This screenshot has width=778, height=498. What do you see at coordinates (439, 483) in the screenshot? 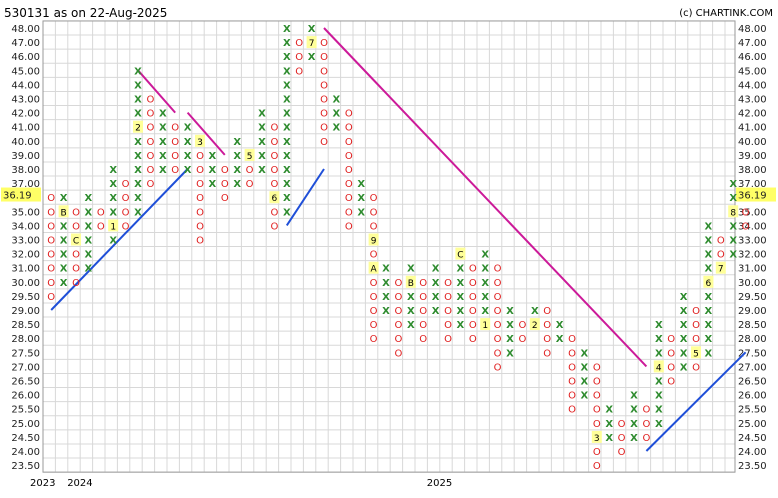
I see `year-label: 2025` at bounding box center [439, 483].